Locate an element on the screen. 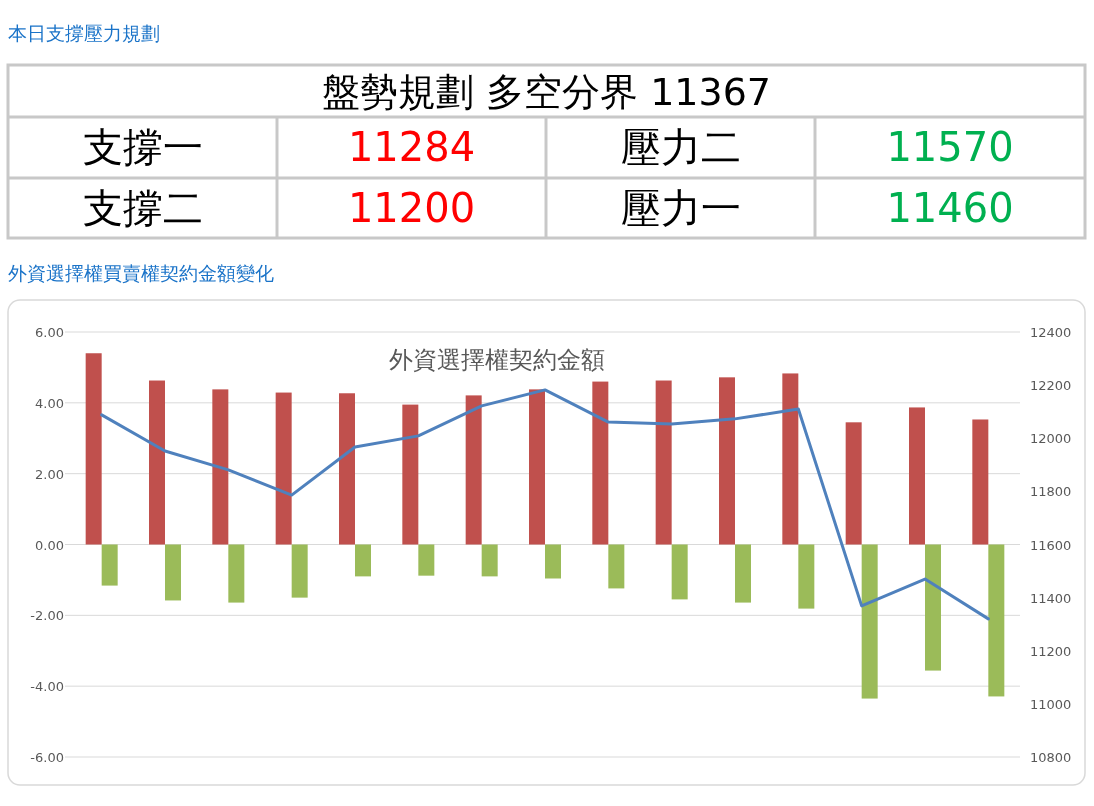 The height and width of the screenshot is (806, 1094). text: 11284 is located at coordinates (411, 147).